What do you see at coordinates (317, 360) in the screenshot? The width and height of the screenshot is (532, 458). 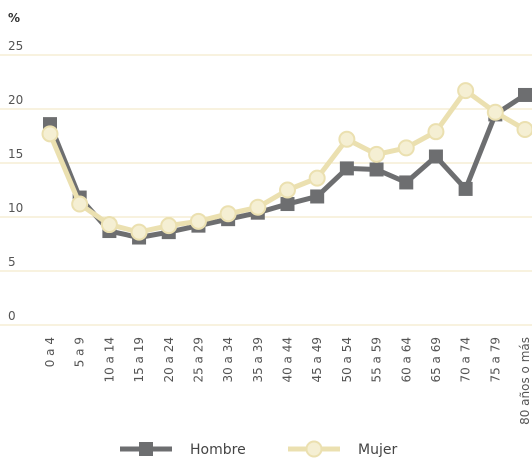 I see `x-tick-label: 45 a 49` at bounding box center [317, 360].